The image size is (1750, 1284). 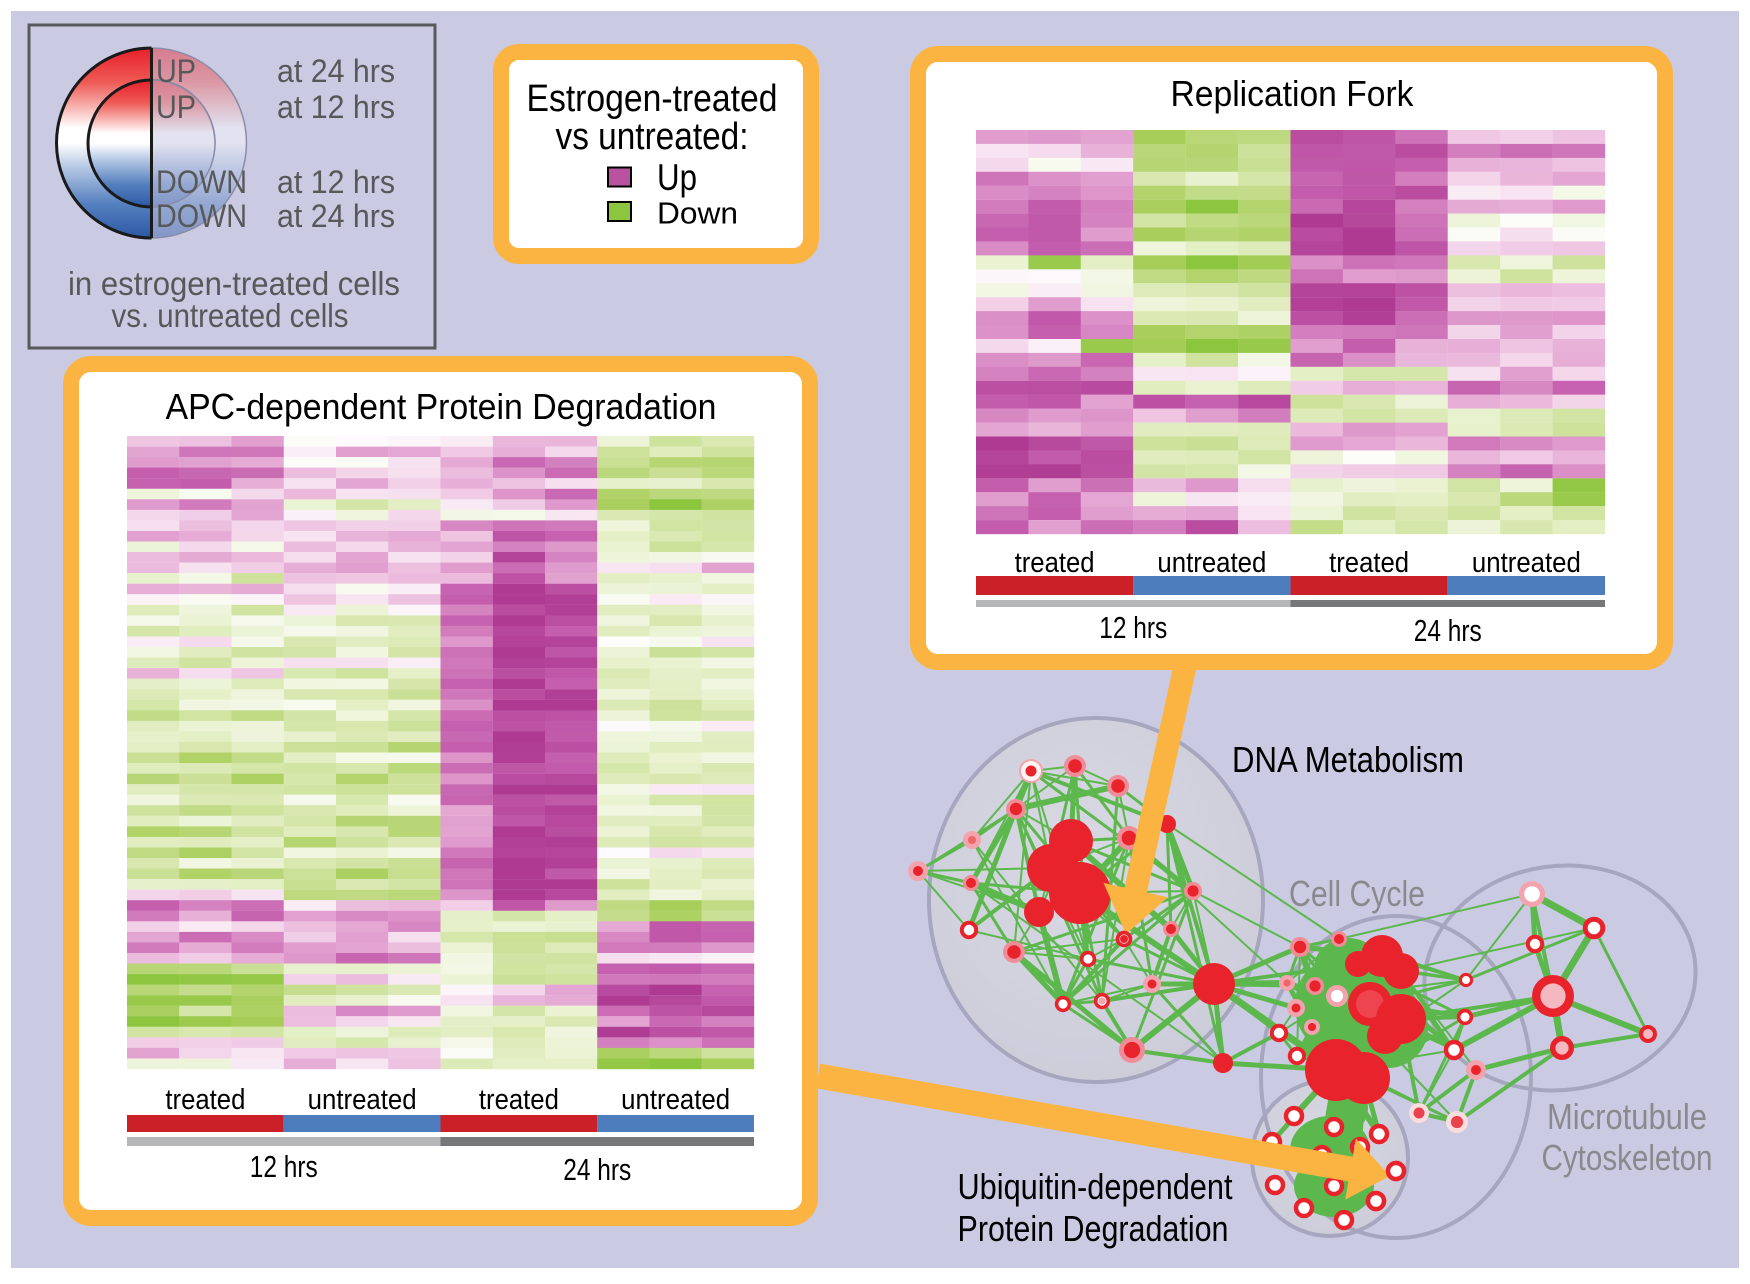 I want to click on svg-text: Cell Cycle, so click(x=1357, y=893).